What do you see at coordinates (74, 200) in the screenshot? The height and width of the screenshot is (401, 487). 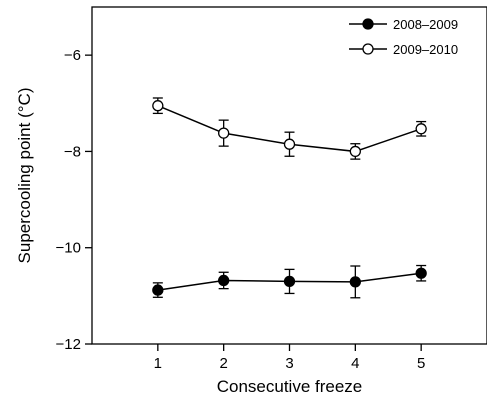 I see `y-axis: −6 −8 −10 −12` at bounding box center [74, 200].